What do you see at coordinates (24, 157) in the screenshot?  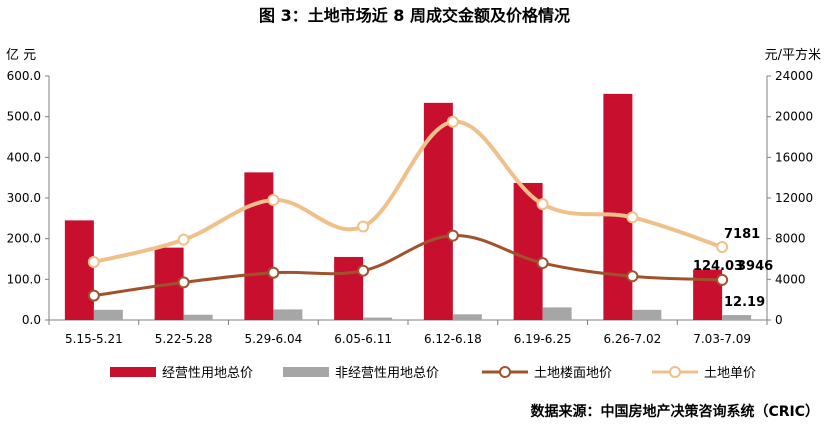 I see `left-axis-tick-label: 400.0` at bounding box center [24, 157].